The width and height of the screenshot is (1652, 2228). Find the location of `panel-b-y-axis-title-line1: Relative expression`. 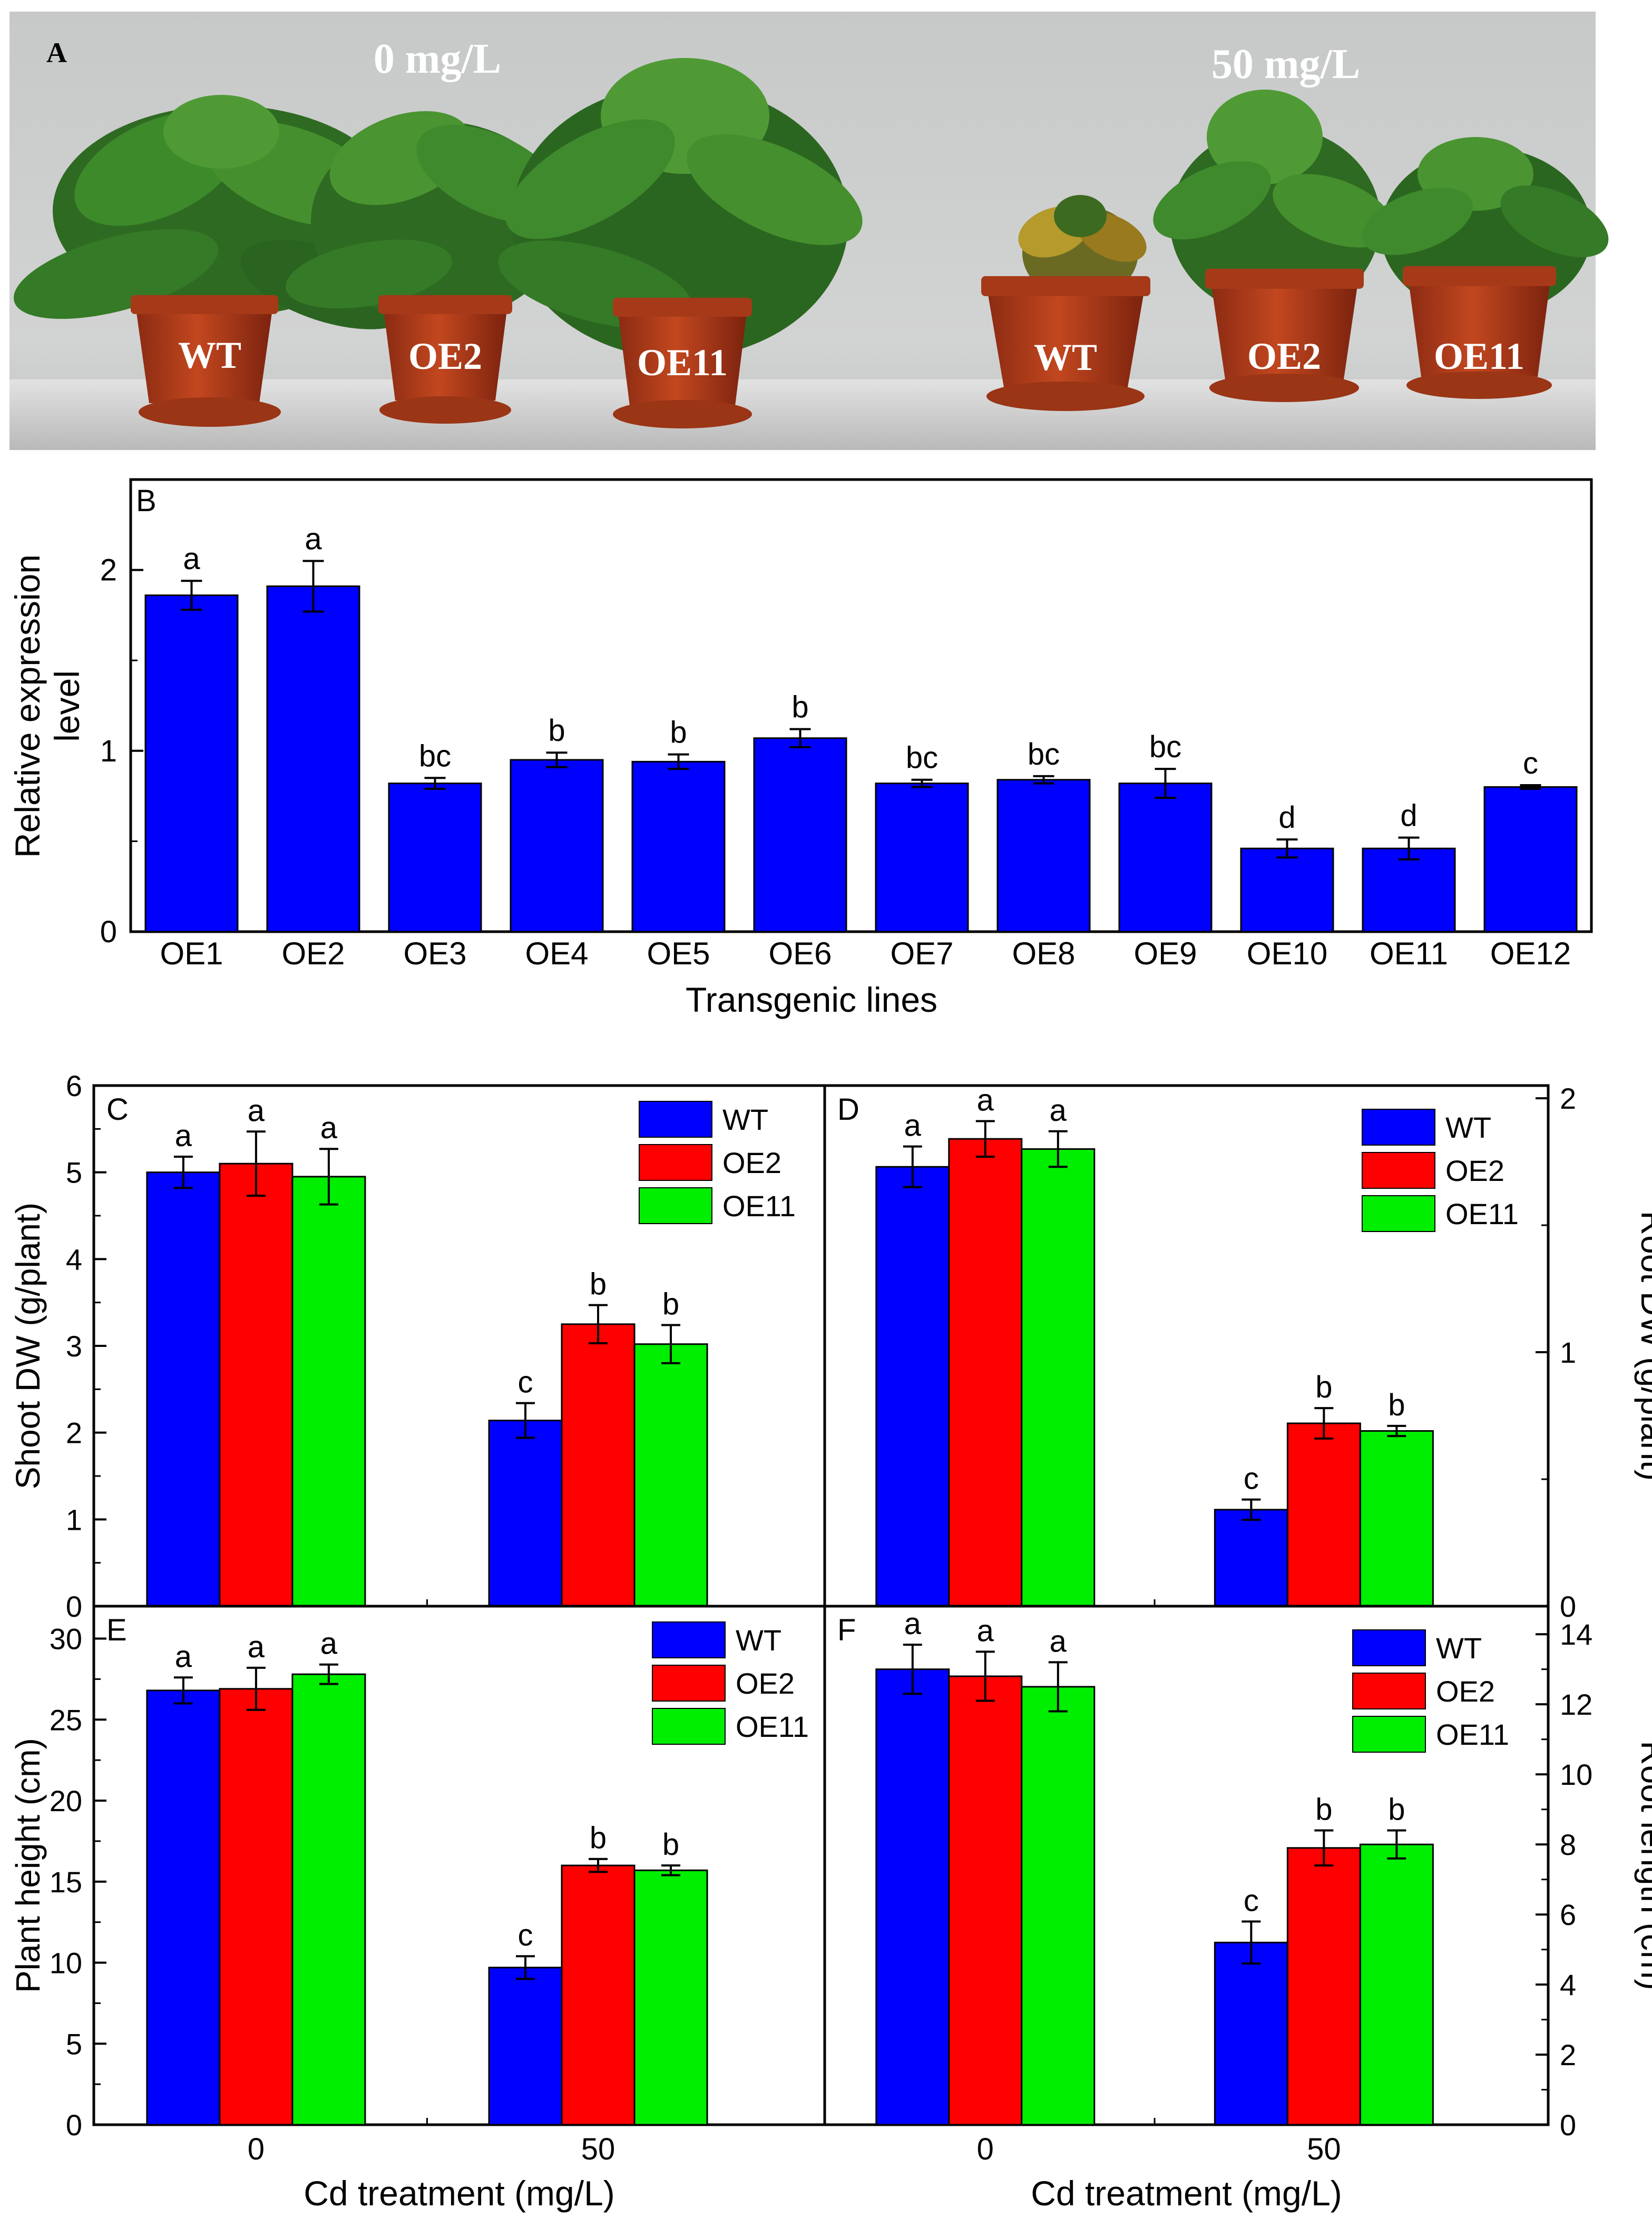

panel-b-y-axis-title-line1: Relative expression is located at coordinates (28, 706).